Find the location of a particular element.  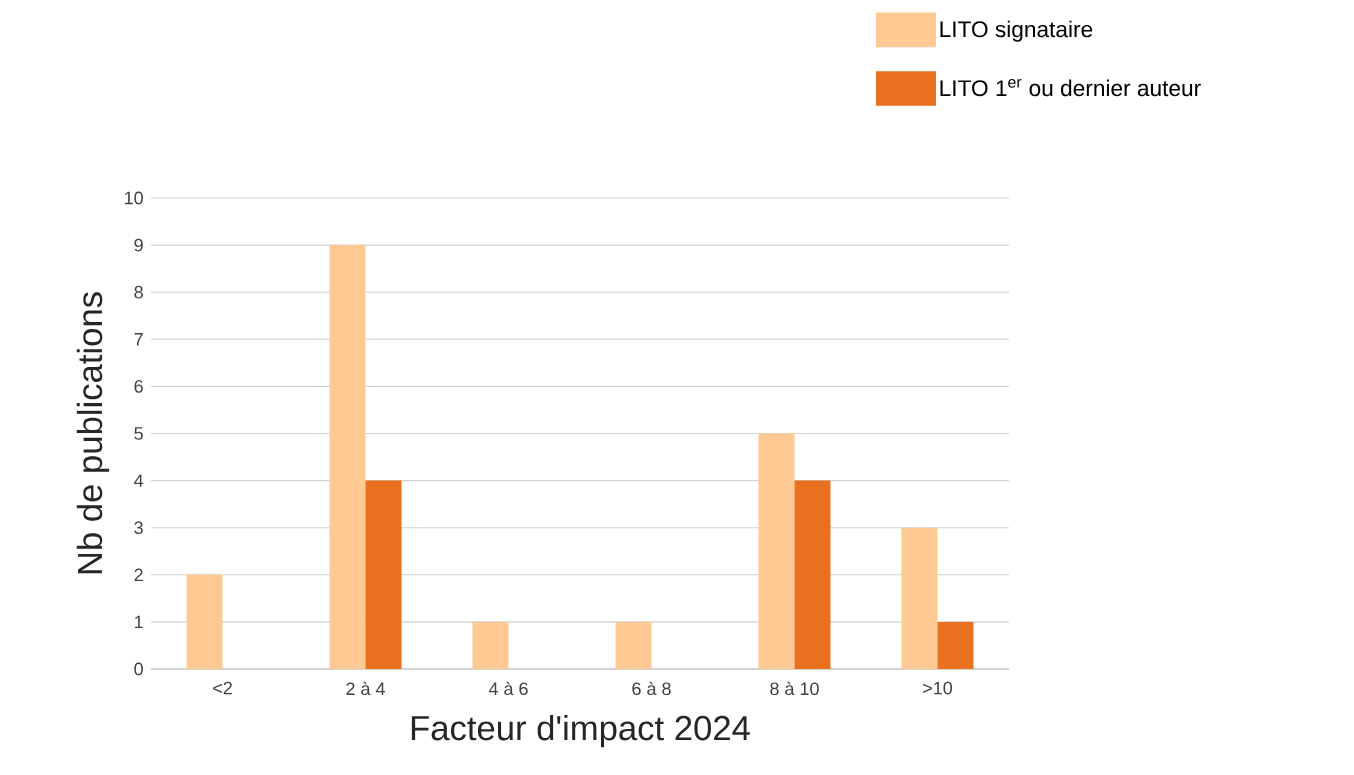

y-tick-label: 9 is located at coordinates (138, 245).